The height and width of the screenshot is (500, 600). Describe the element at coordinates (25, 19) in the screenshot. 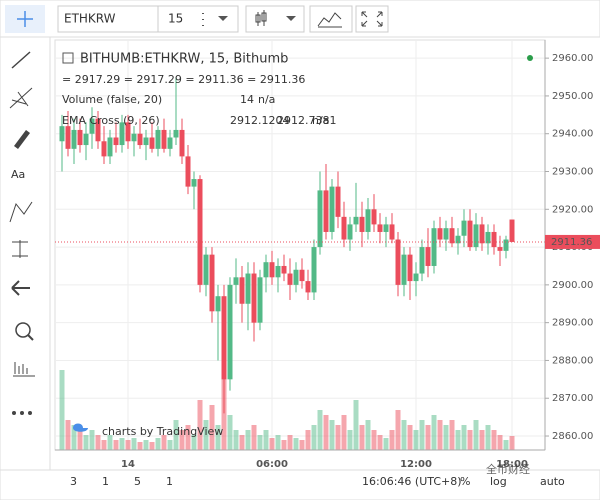

I see `crosshair-icon` at that location.